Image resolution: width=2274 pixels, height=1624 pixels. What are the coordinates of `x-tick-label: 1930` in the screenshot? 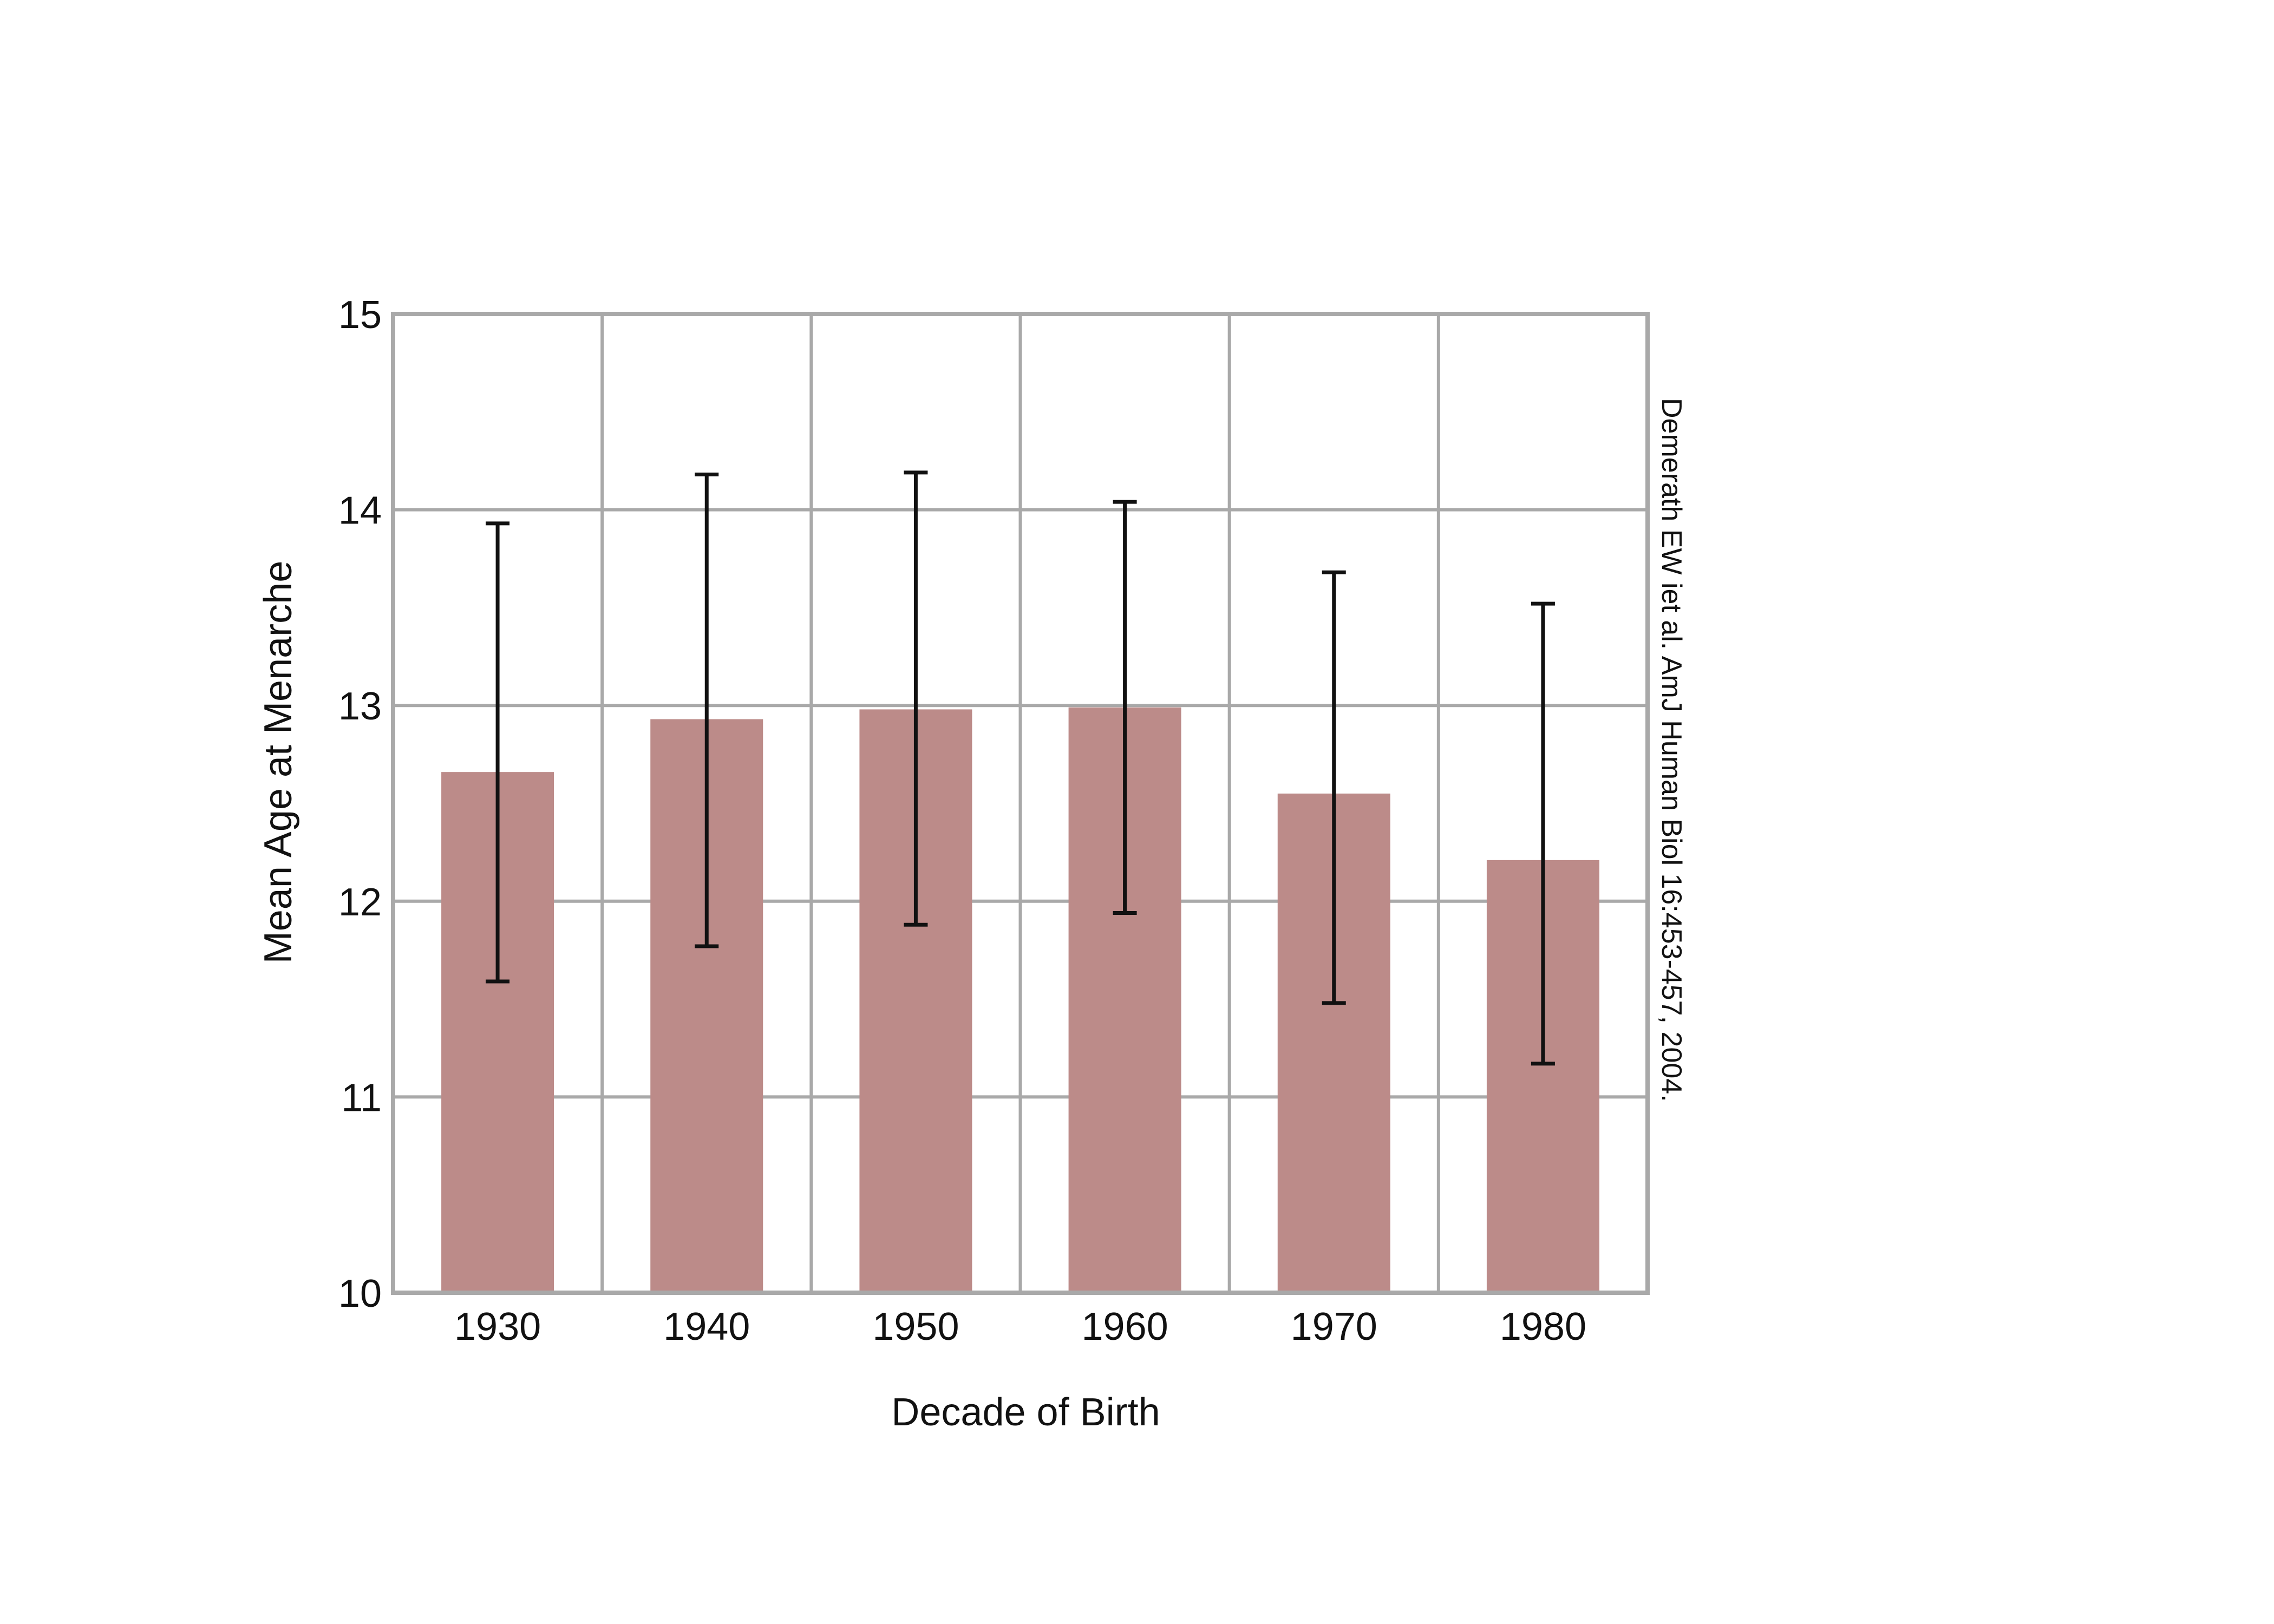 It's located at (498, 1326).